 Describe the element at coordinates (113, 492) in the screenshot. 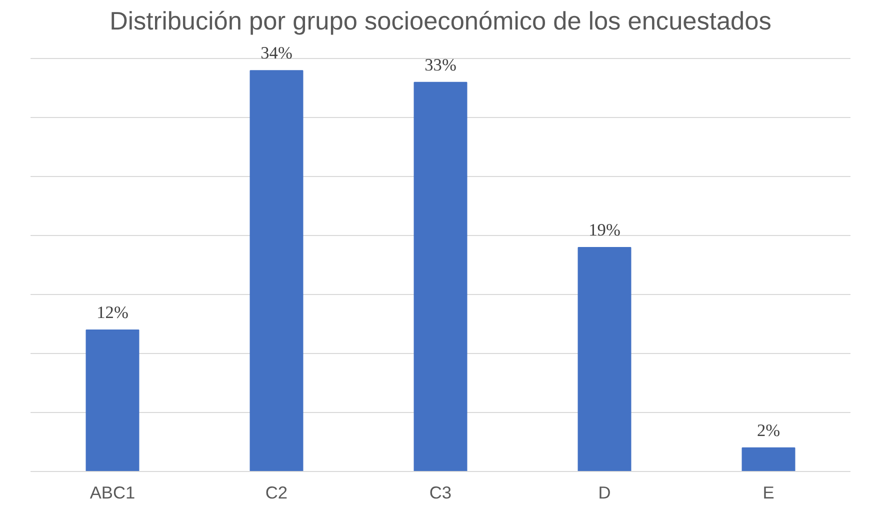

I see `x-tick-label: ABC1` at that location.